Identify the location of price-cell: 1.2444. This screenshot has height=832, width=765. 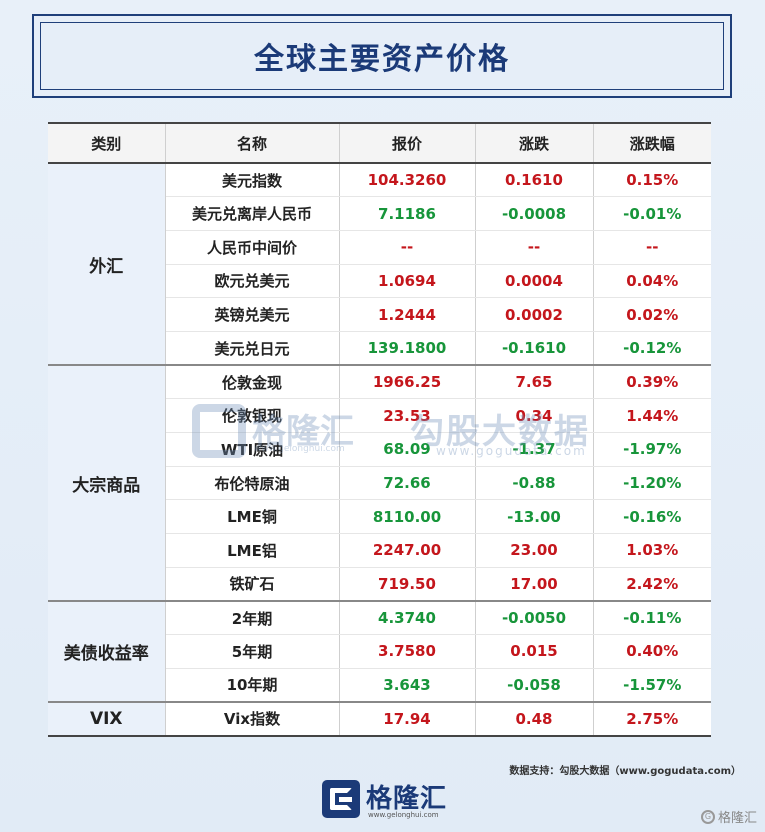
(407, 314).